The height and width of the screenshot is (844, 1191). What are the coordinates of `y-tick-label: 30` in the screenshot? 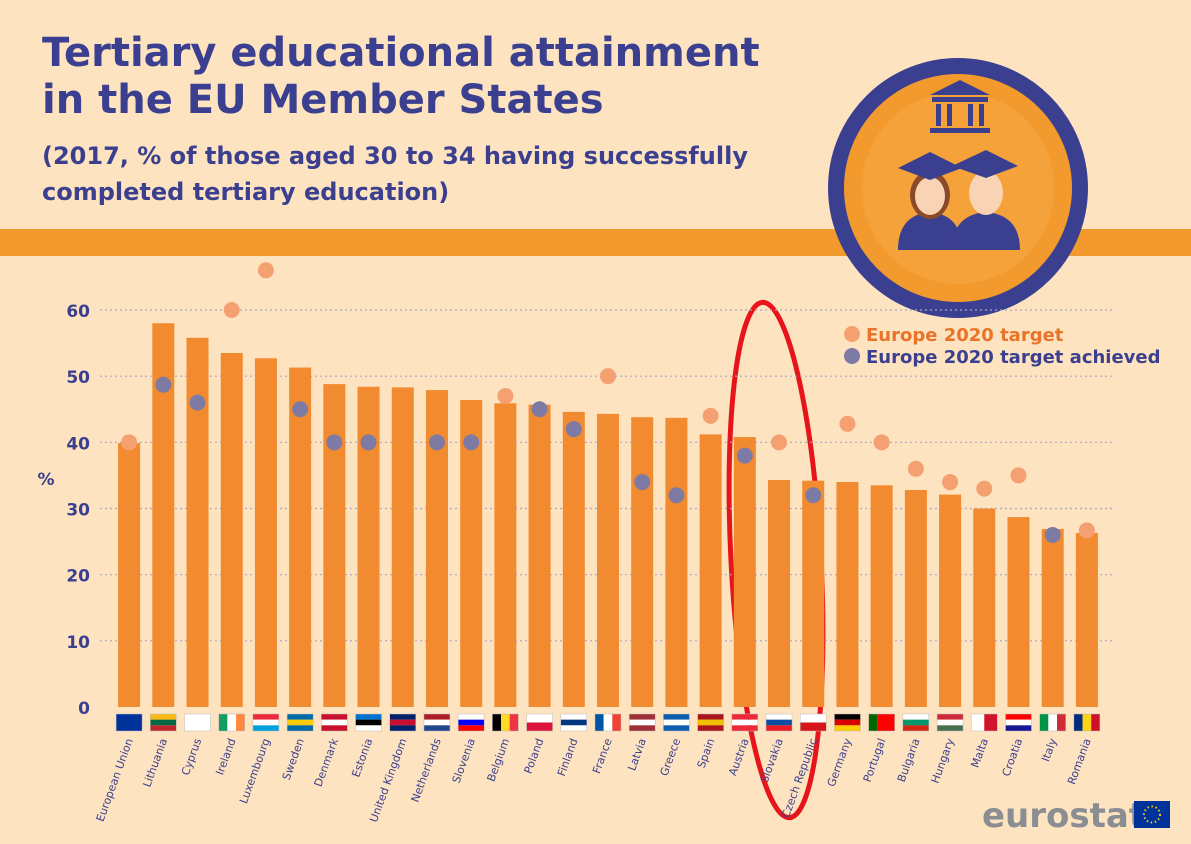 It's located at (78, 511).